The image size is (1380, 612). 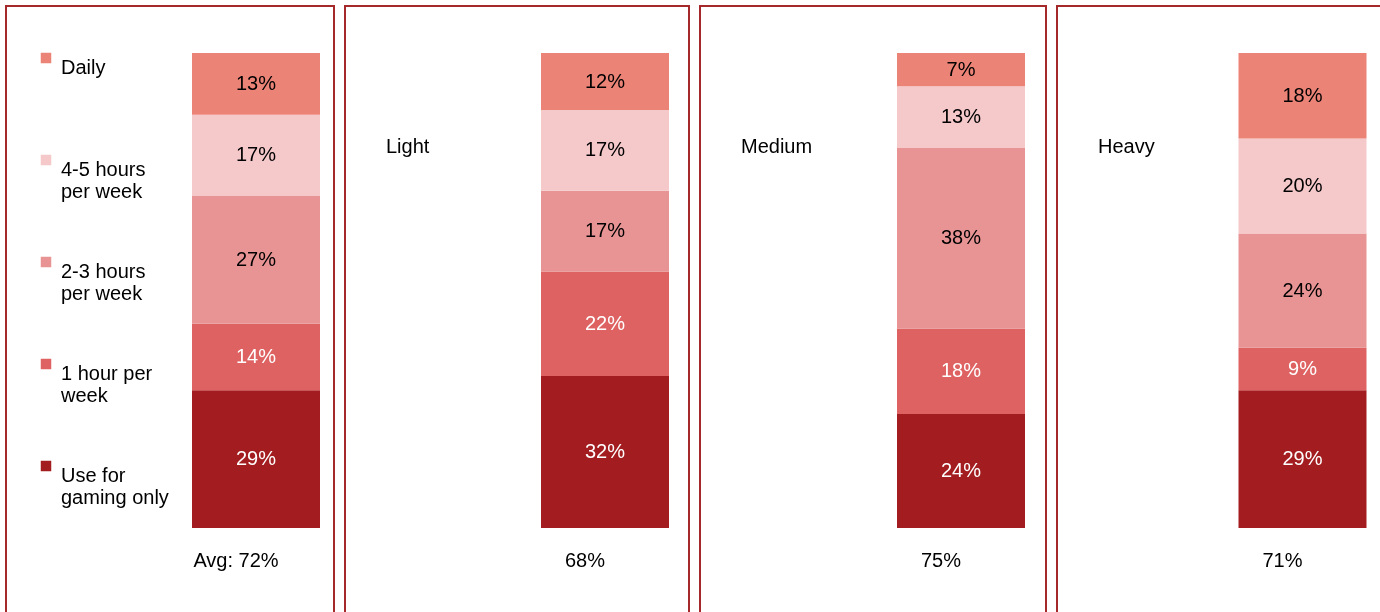 I want to click on data-label: 22%, so click(x=605, y=322).